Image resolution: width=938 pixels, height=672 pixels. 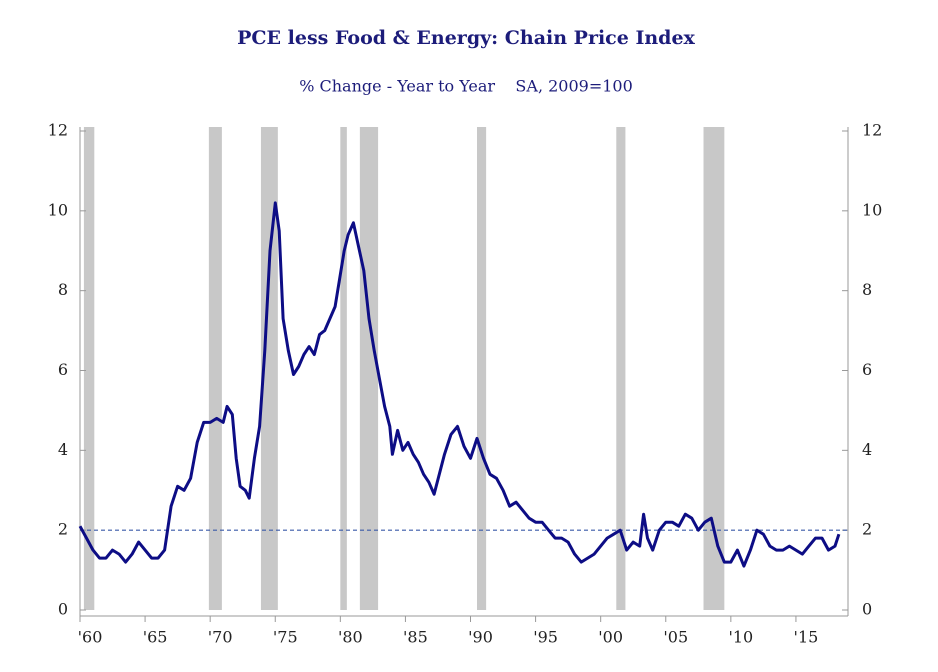 What do you see at coordinates (867, 609) in the screenshot?
I see `y2-tick-label: 0` at bounding box center [867, 609].